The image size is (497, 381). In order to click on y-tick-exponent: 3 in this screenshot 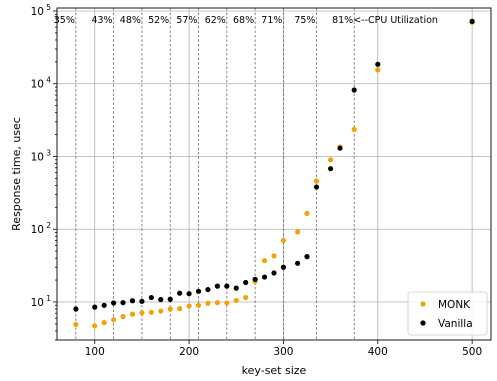, I will do `click(48, 152)`.